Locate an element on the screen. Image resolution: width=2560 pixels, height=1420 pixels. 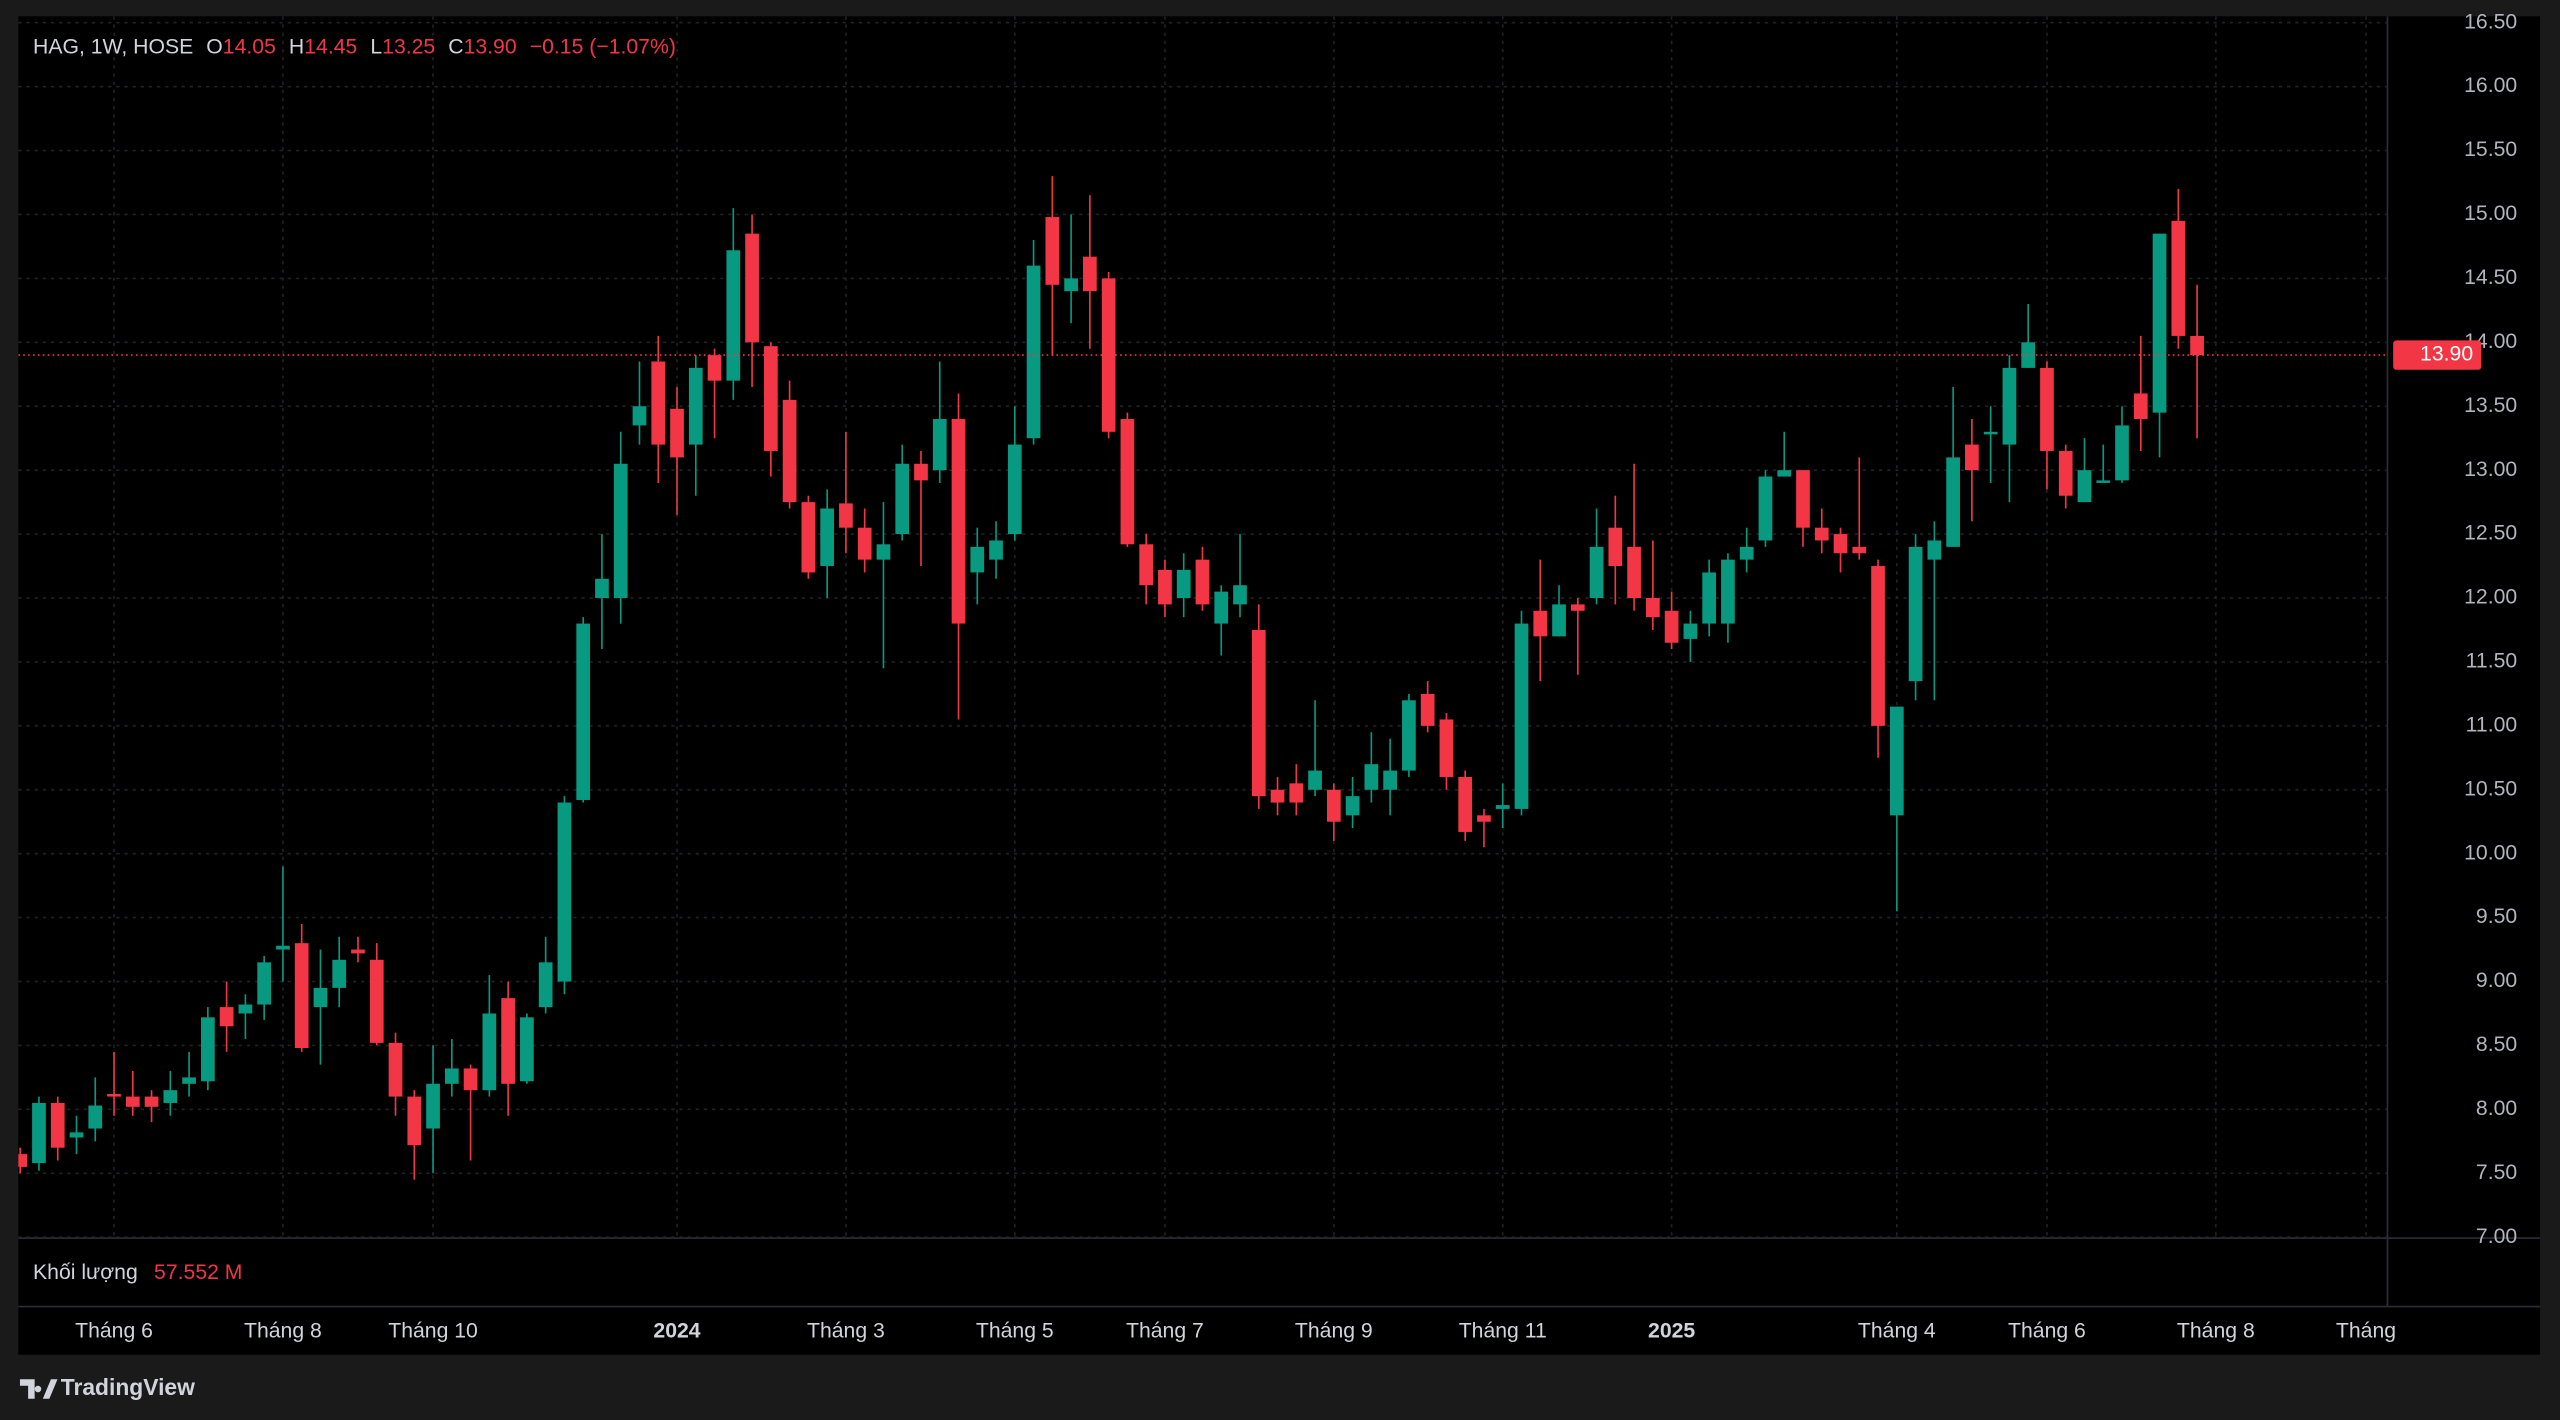
x-tick-label: Tháng 11 is located at coordinates (1503, 1330).